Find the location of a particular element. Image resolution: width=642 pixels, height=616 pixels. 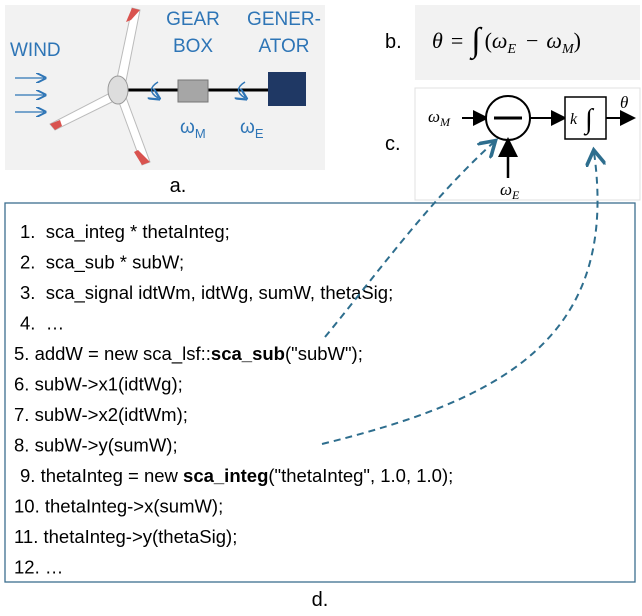

output: θ is located at coordinates (624, 102).